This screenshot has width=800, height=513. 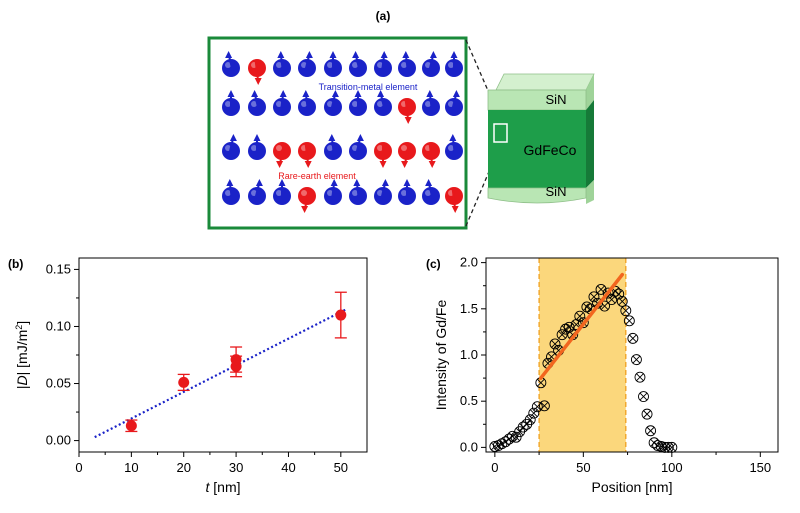 What do you see at coordinates (500, 133) in the screenshot?
I see `zoom-window` at bounding box center [500, 133].